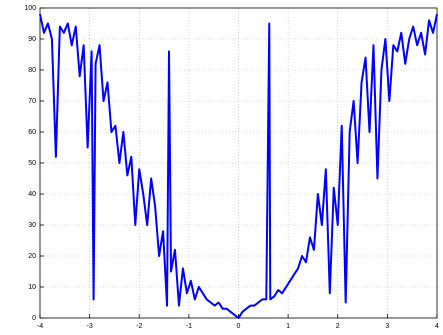  I want to click on x-tick-label: 2, so click(338, 326).